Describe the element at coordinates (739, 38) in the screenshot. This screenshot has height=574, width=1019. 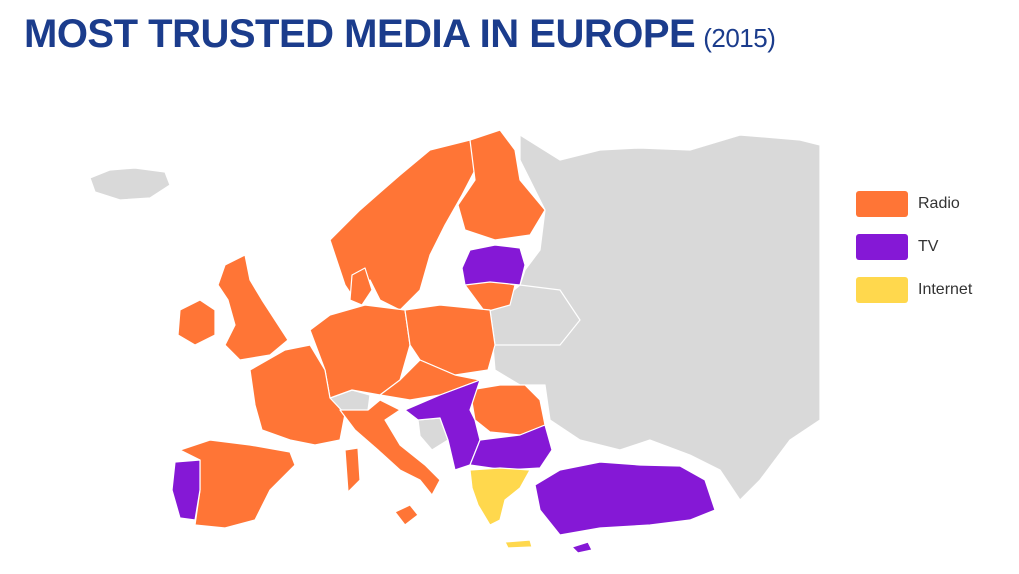
I see `subtitle: (2015)` at that location.